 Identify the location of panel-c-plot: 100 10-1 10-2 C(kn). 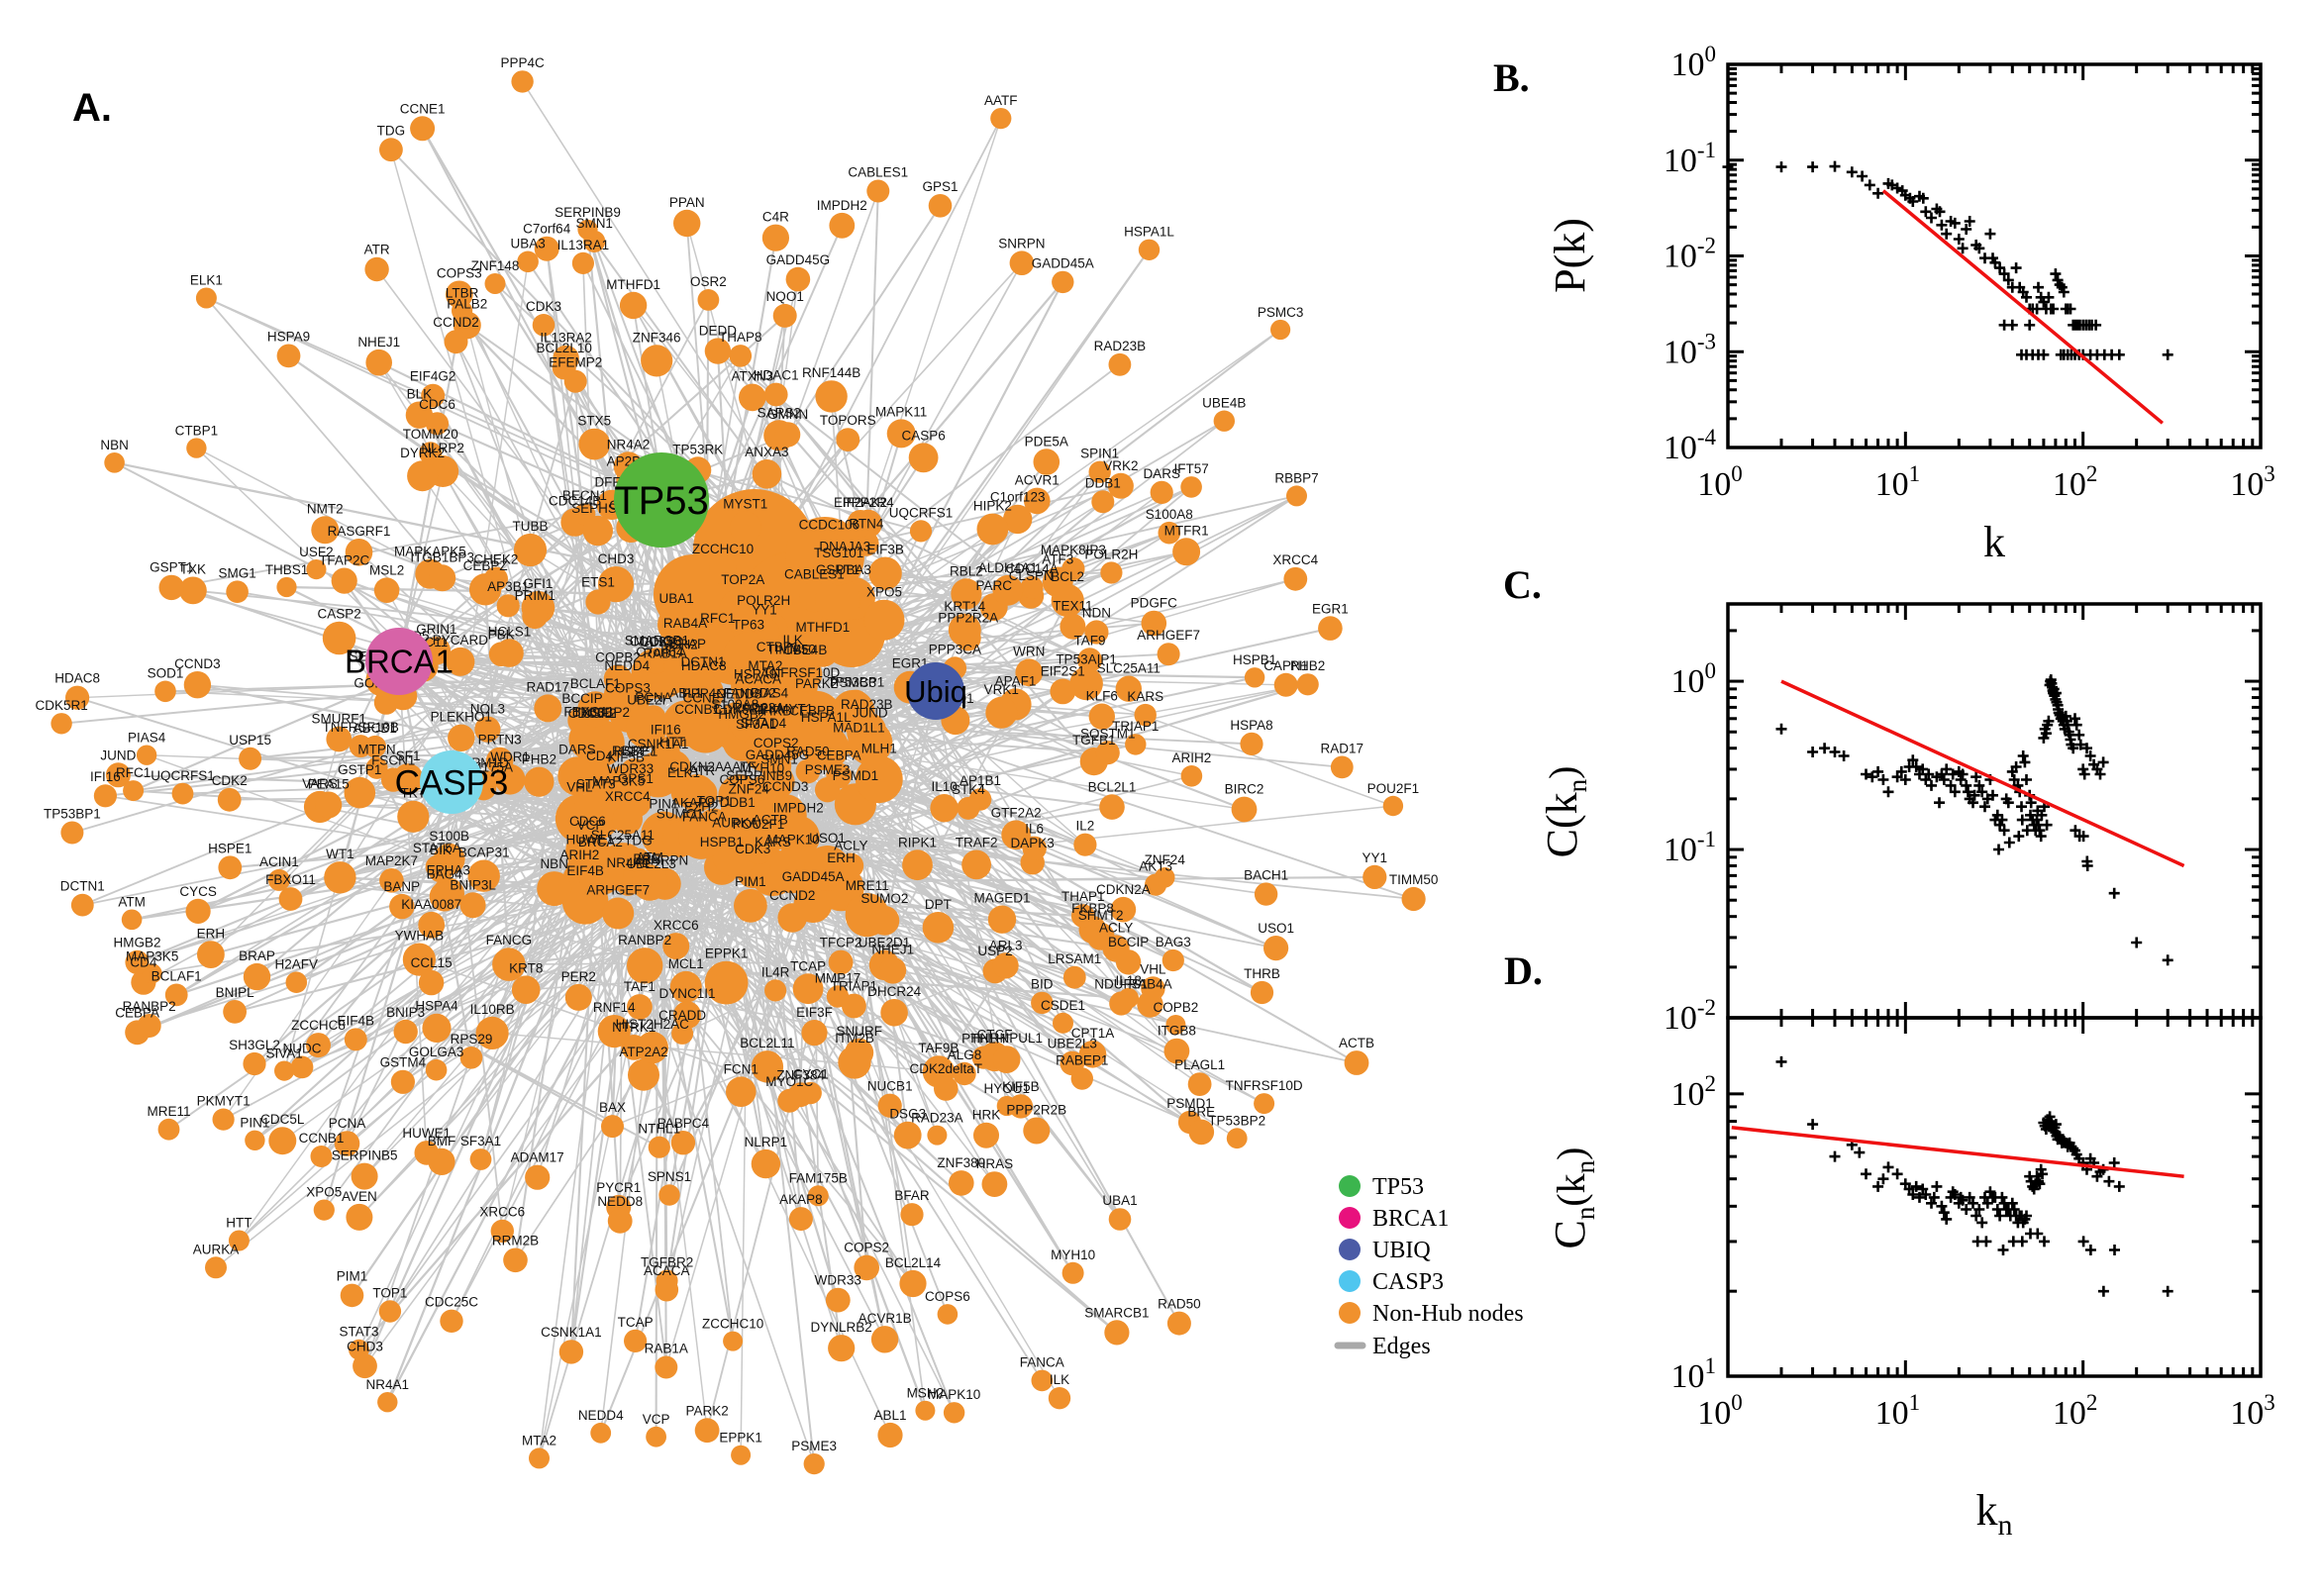
(1901, 820).